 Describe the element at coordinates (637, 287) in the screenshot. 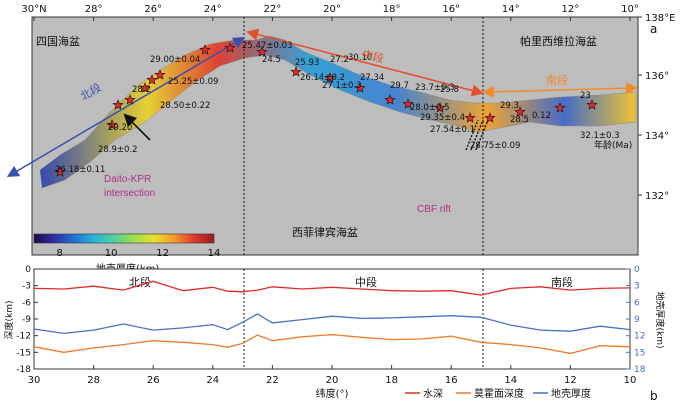

I see `y2-tick-label: 3` at that location.